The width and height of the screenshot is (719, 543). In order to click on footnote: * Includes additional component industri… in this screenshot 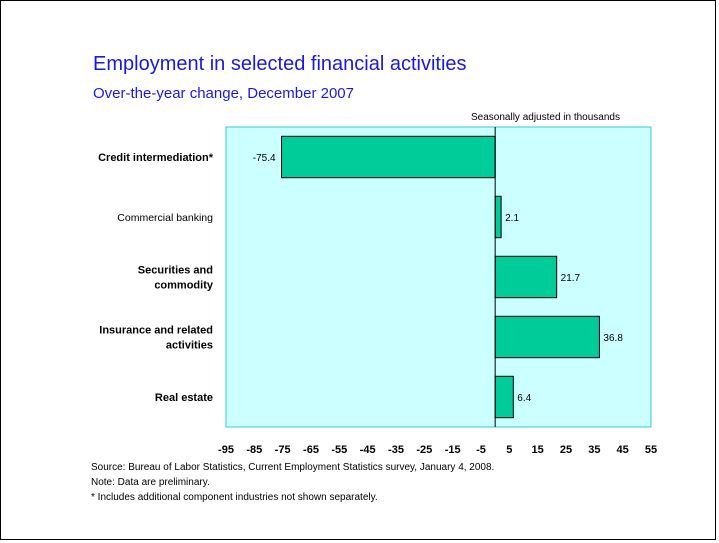, I will do `click(234, 497)`.